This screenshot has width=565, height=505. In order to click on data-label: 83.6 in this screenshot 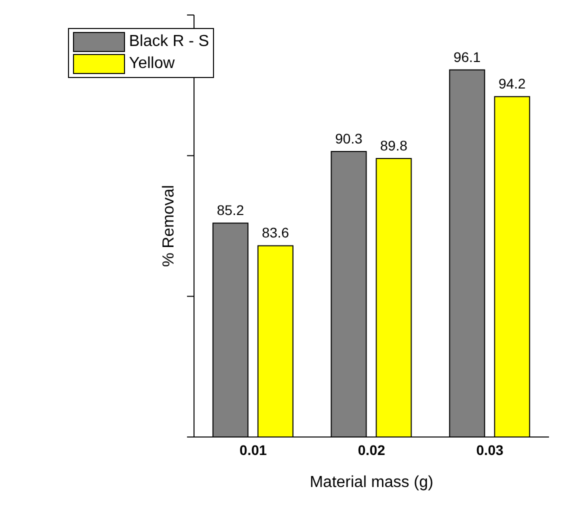, I will do `click(276, 232)`.